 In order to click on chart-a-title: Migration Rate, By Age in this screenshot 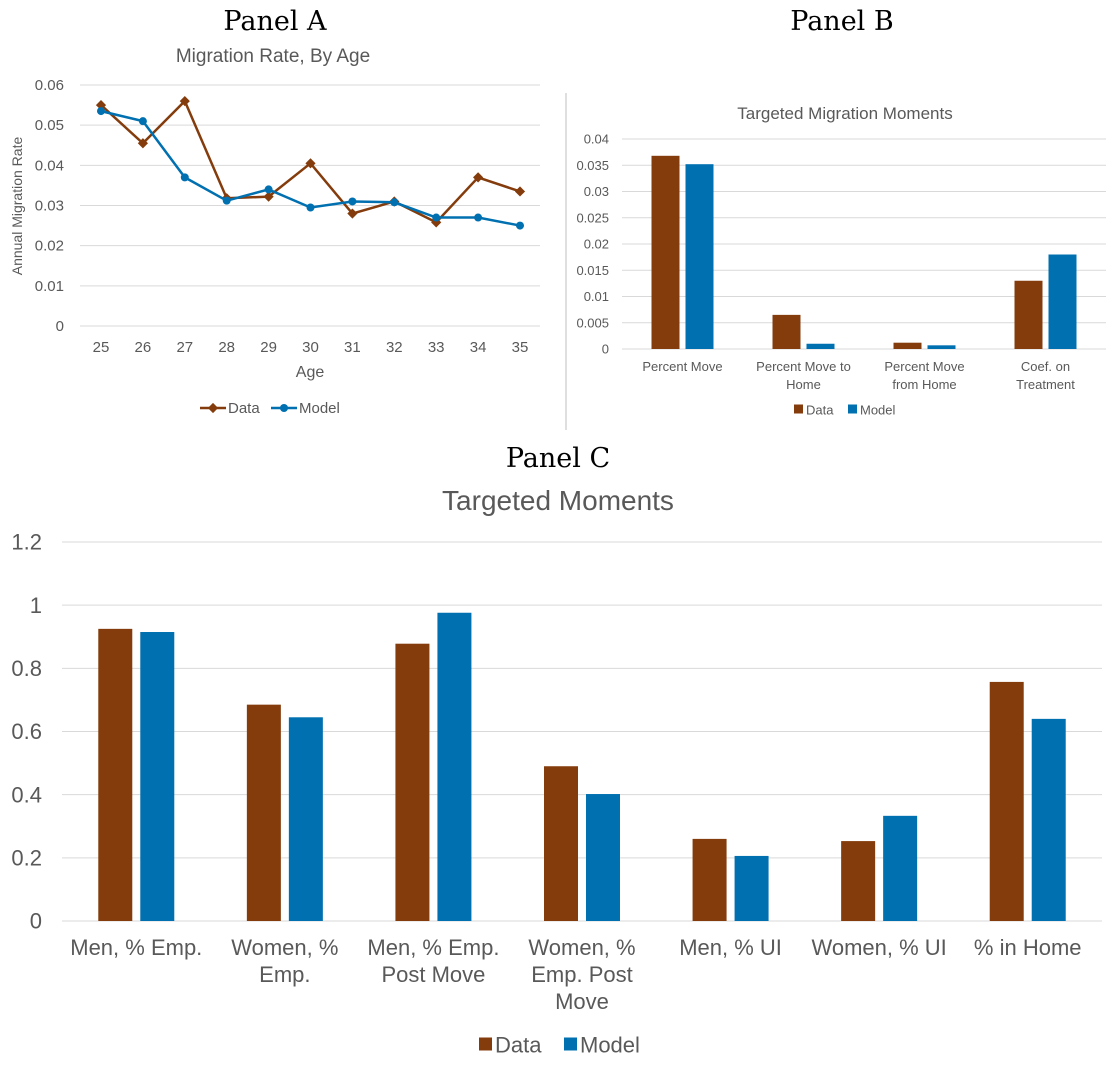, I will do `click(273, 56)`.